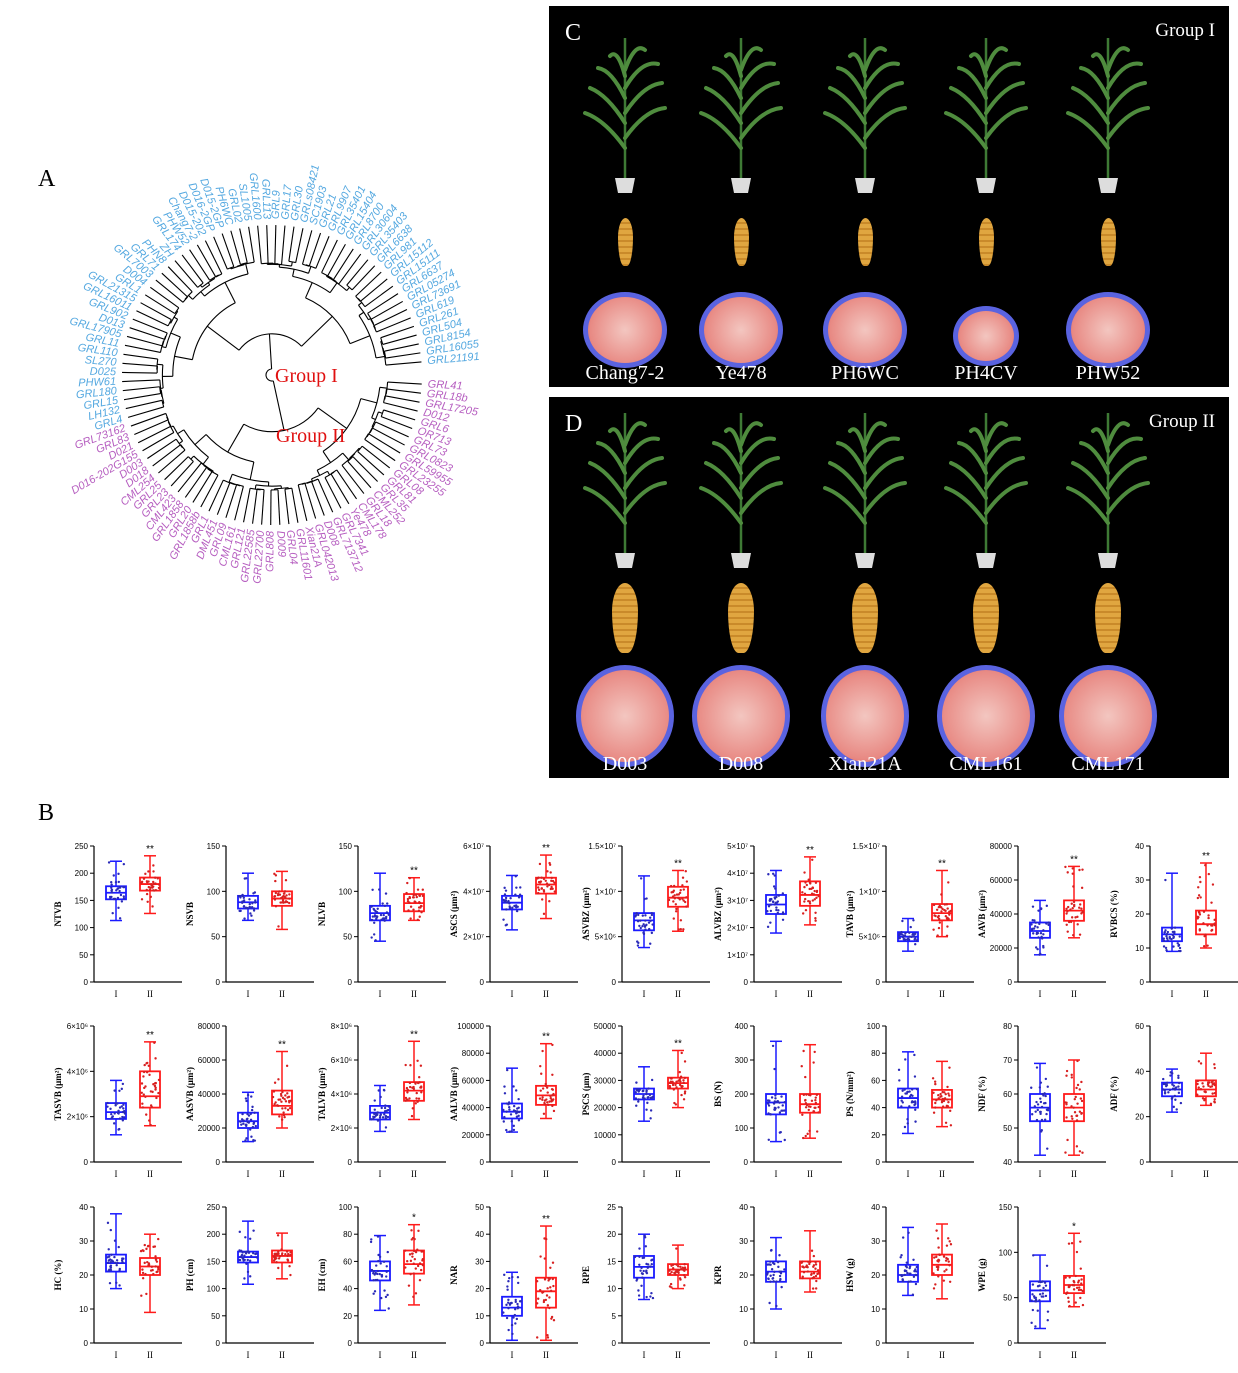 The height and width of the screenshot is (1373, 1238). Describe the element at coordinates (614, 1316) in the screenshot. I see `y-tick-label: 5` at that location.